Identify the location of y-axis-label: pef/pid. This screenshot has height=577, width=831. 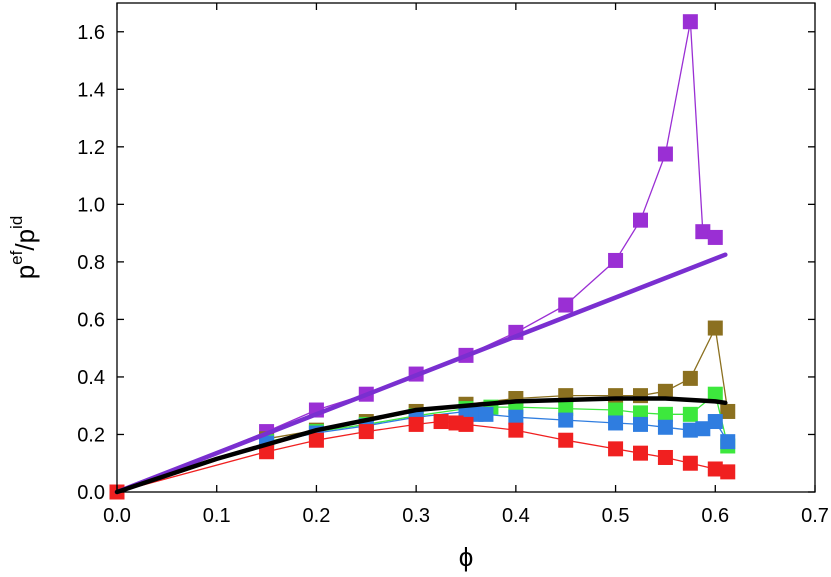
(23, 248).